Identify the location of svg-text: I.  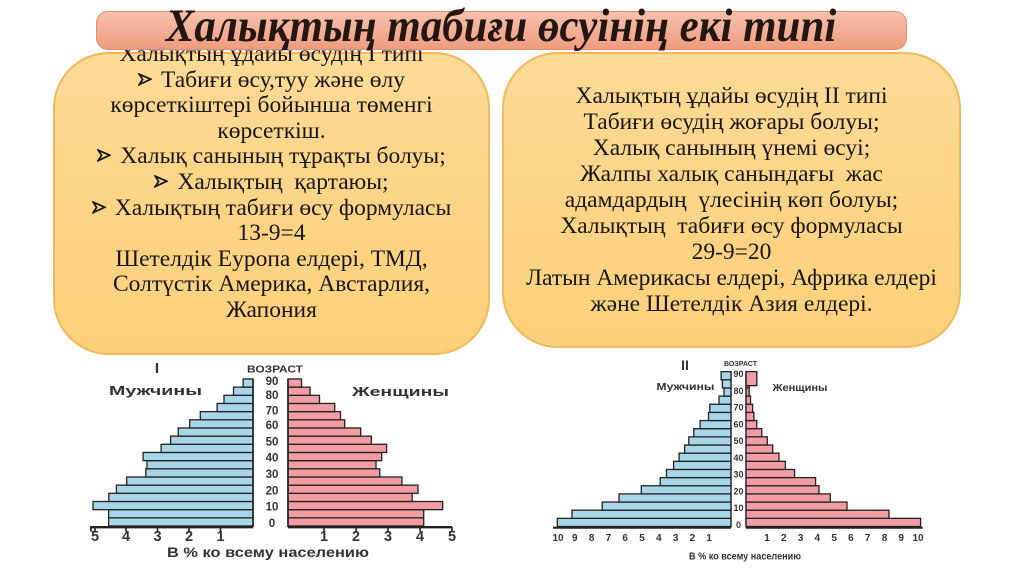
(157, 368).